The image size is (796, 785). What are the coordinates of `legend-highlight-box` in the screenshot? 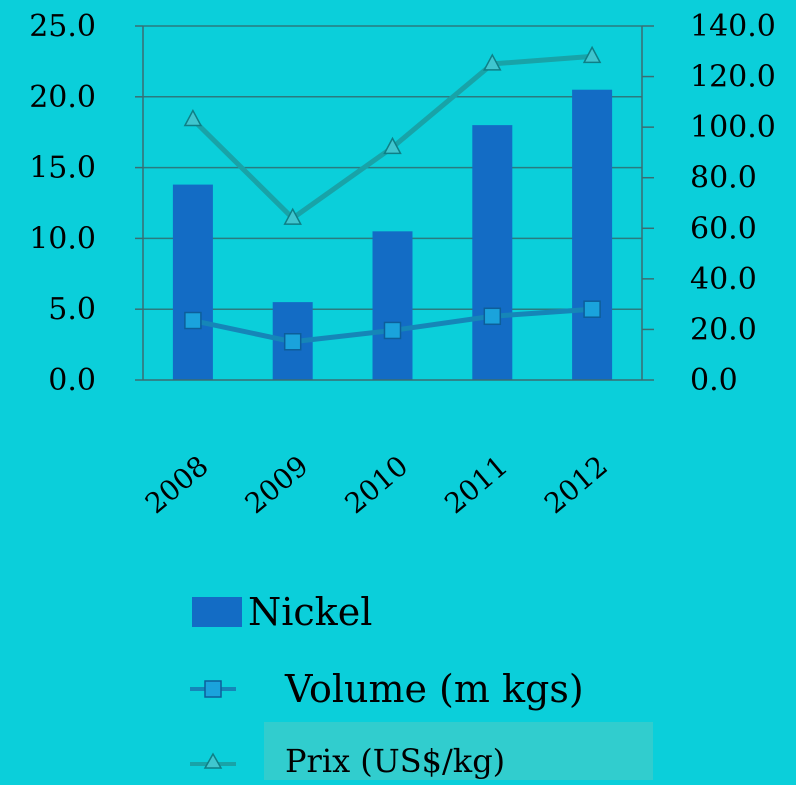 It's located at (458, 751).